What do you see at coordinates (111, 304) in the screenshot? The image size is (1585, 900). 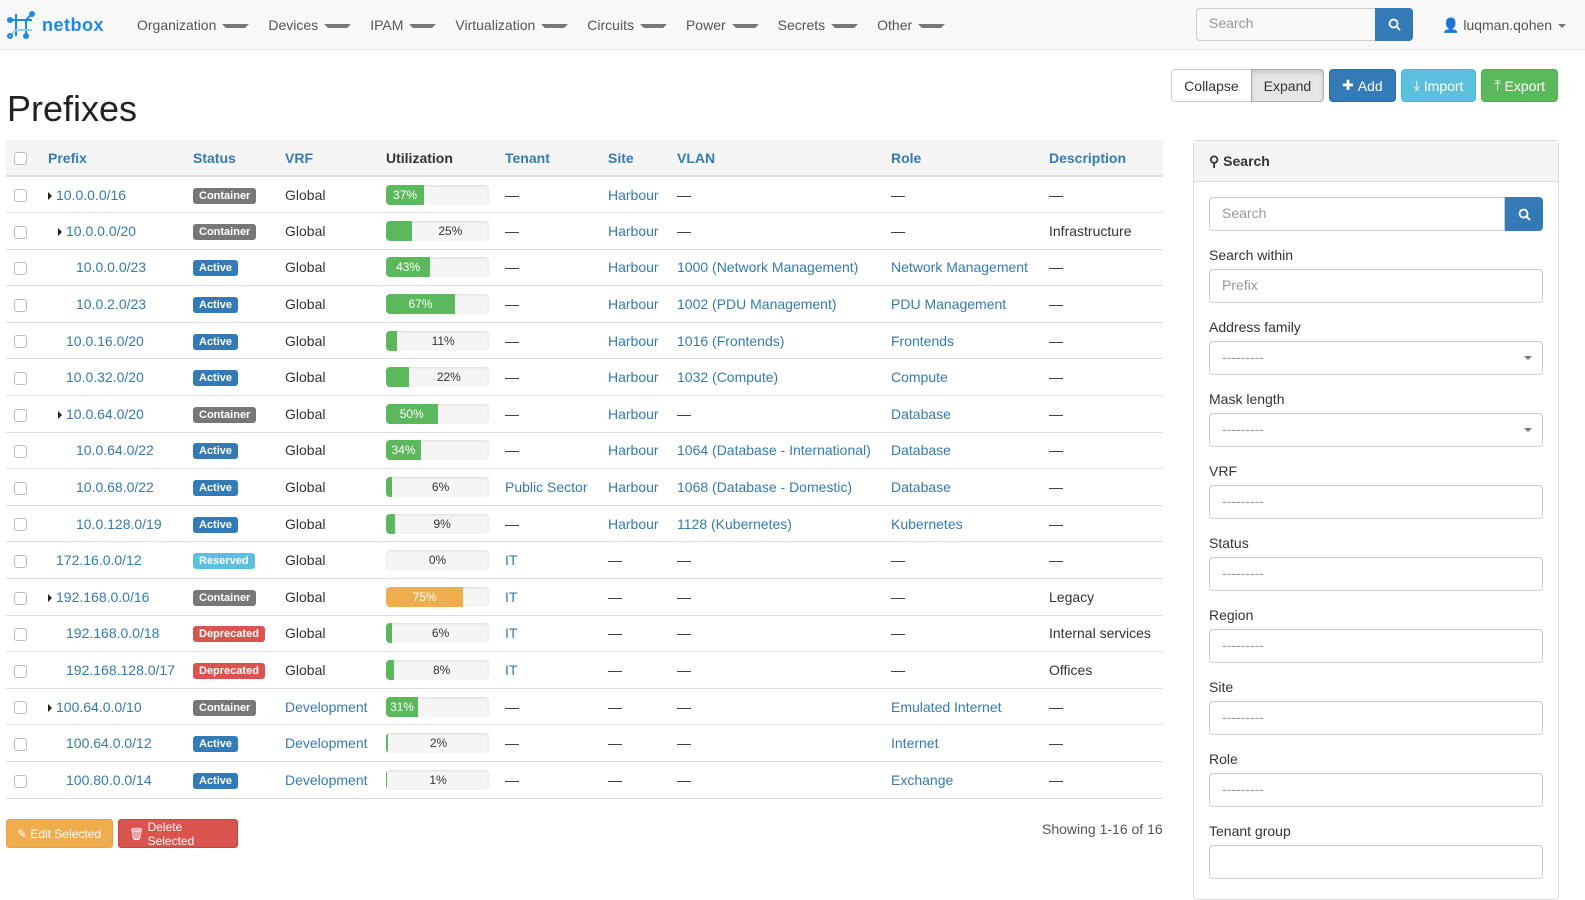 I see `prefix-link: 10.0.2.0/23` at bounding box center [111, 304].